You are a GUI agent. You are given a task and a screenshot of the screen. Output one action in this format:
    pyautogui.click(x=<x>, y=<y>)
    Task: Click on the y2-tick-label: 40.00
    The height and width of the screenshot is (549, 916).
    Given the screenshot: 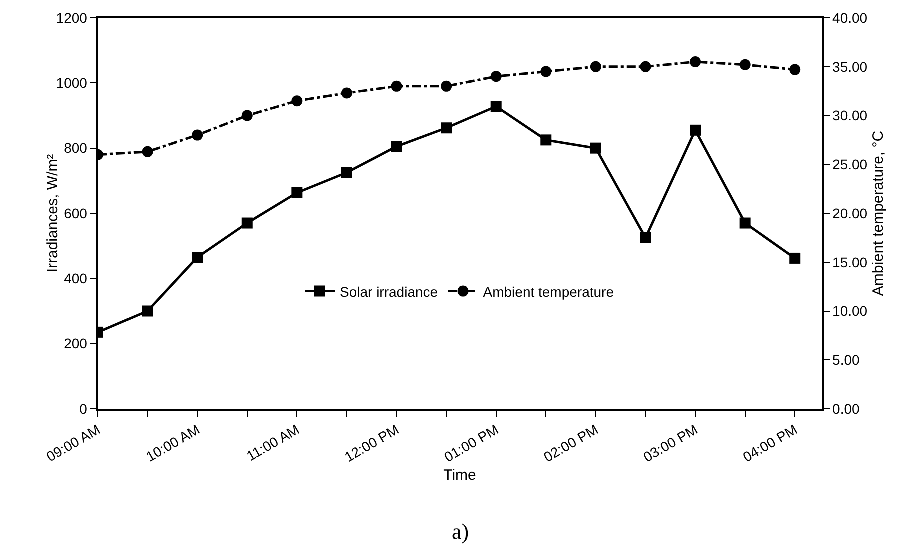 What is the action you would take?
    pyautogui.click(x=850, y=18)
    